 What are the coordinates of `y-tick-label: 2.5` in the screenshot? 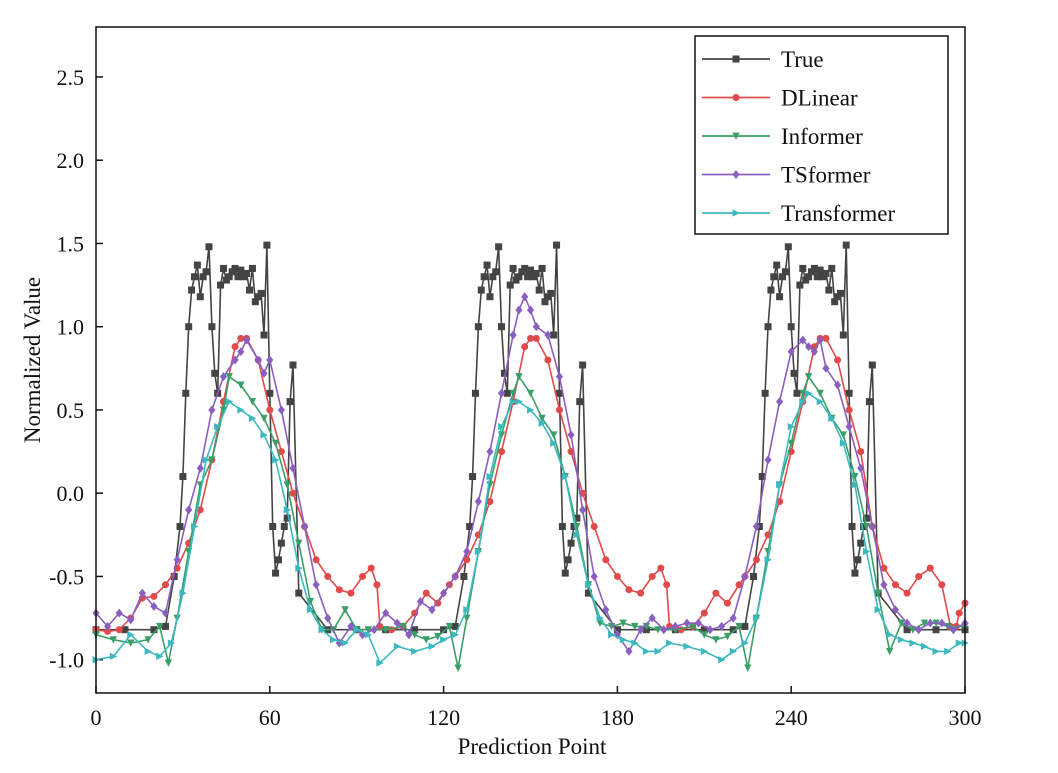 It's located at (71, 77).